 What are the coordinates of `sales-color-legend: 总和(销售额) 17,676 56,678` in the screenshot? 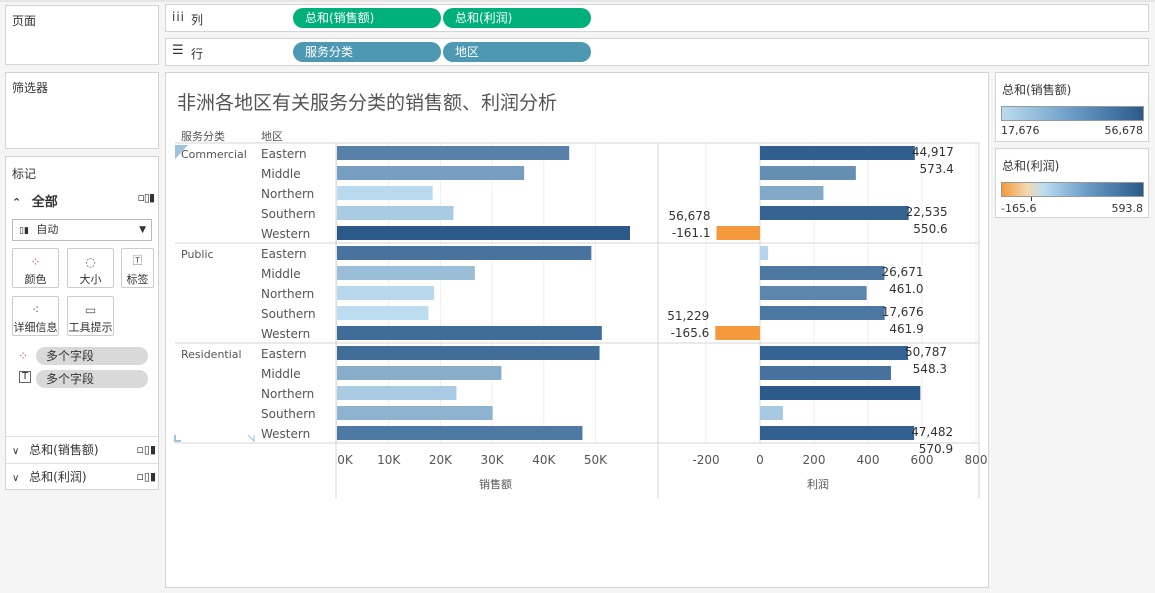 It's located at (1072, 107).